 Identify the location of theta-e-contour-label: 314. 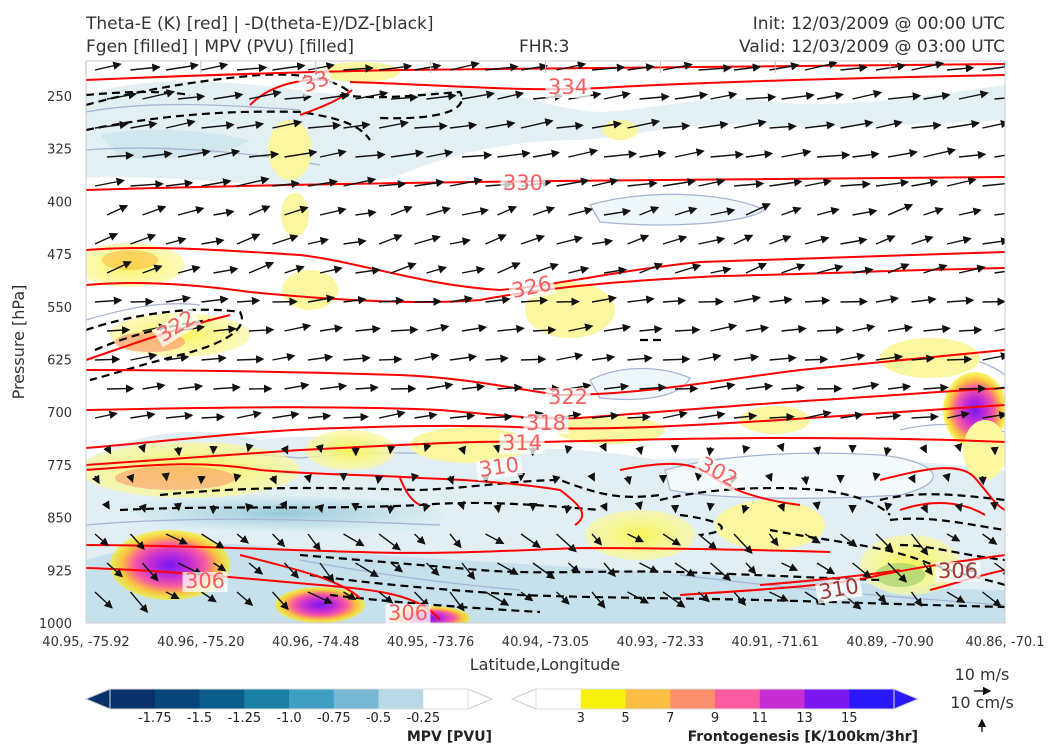
(522, 443).